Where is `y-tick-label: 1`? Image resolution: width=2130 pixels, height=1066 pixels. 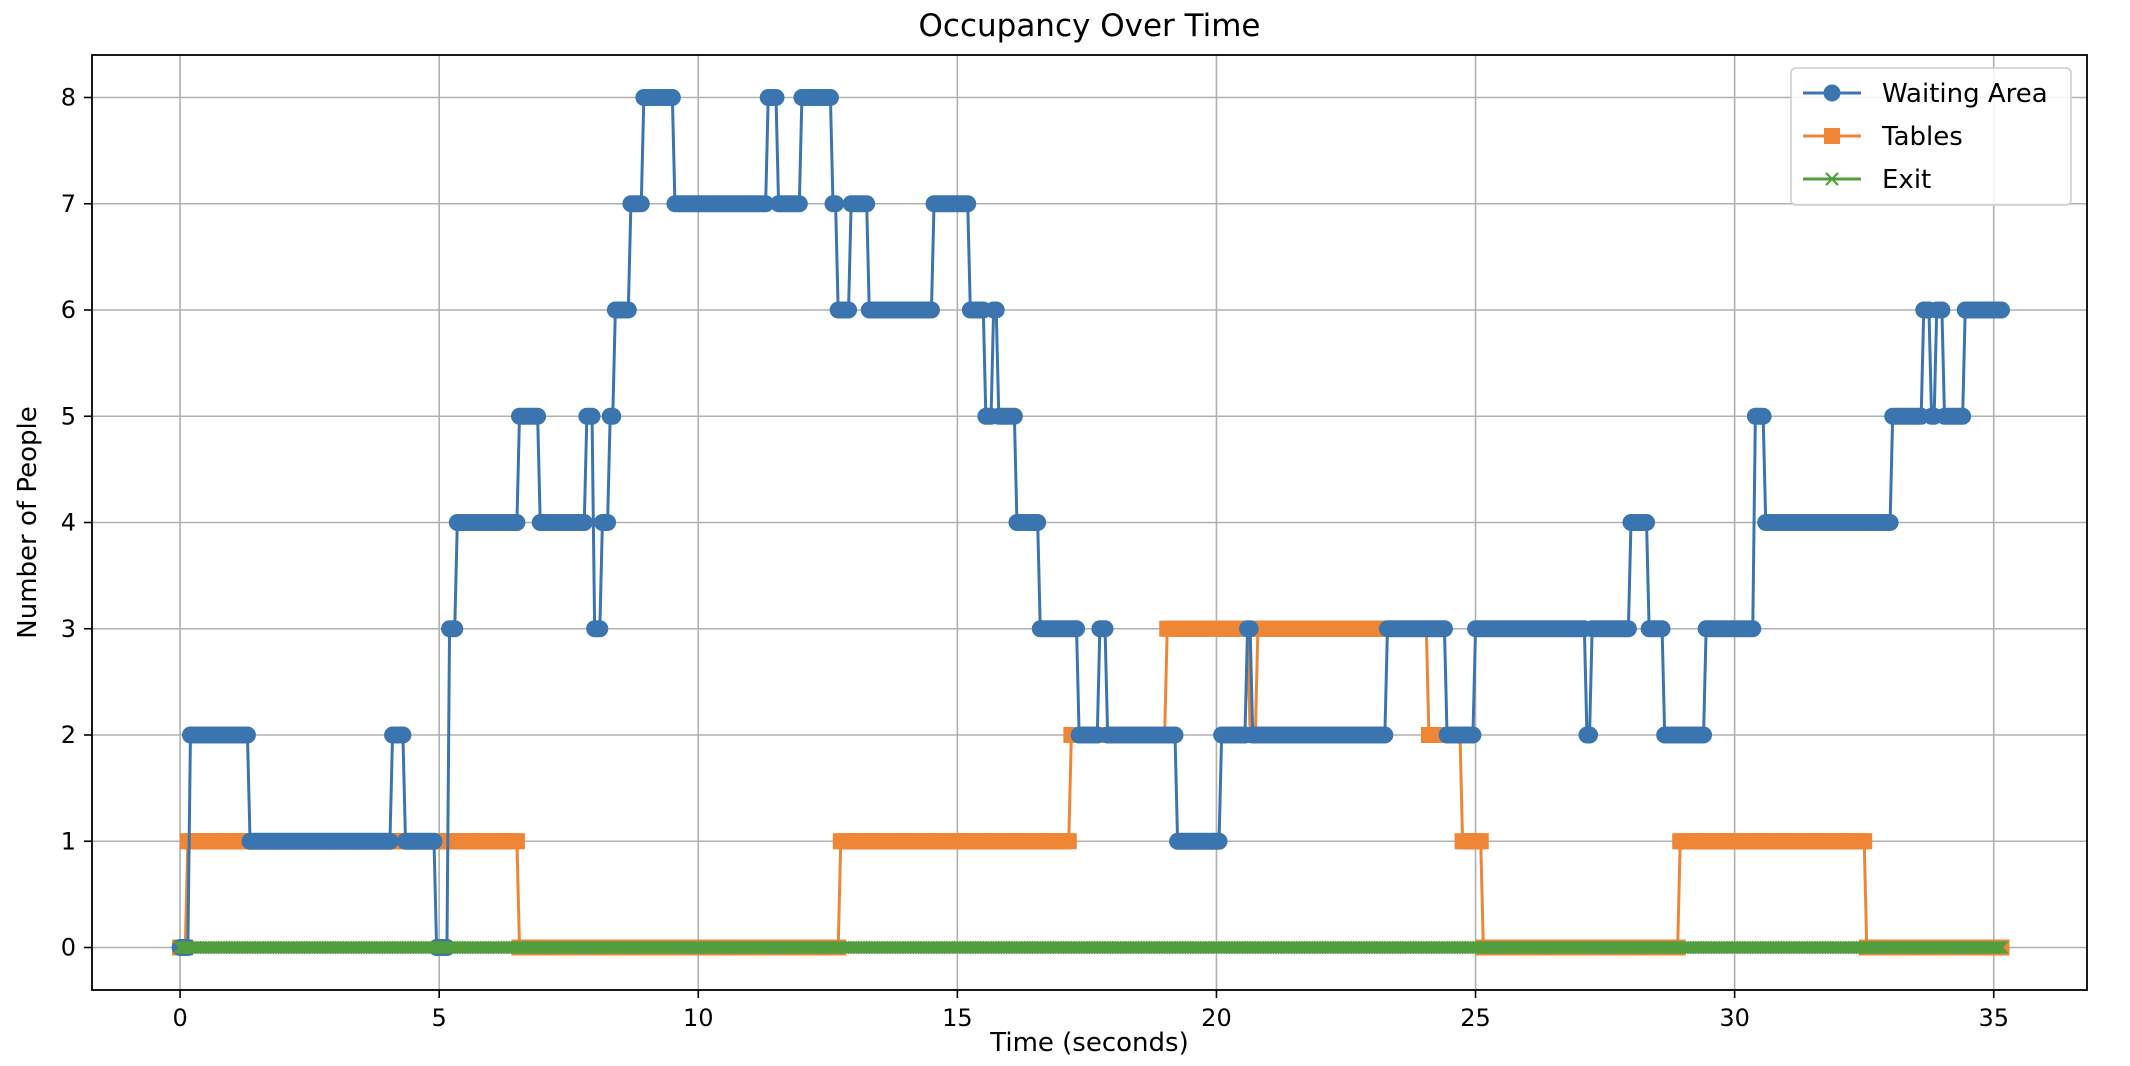 y-tick-label: 1 is located at coordinates (68, 841).